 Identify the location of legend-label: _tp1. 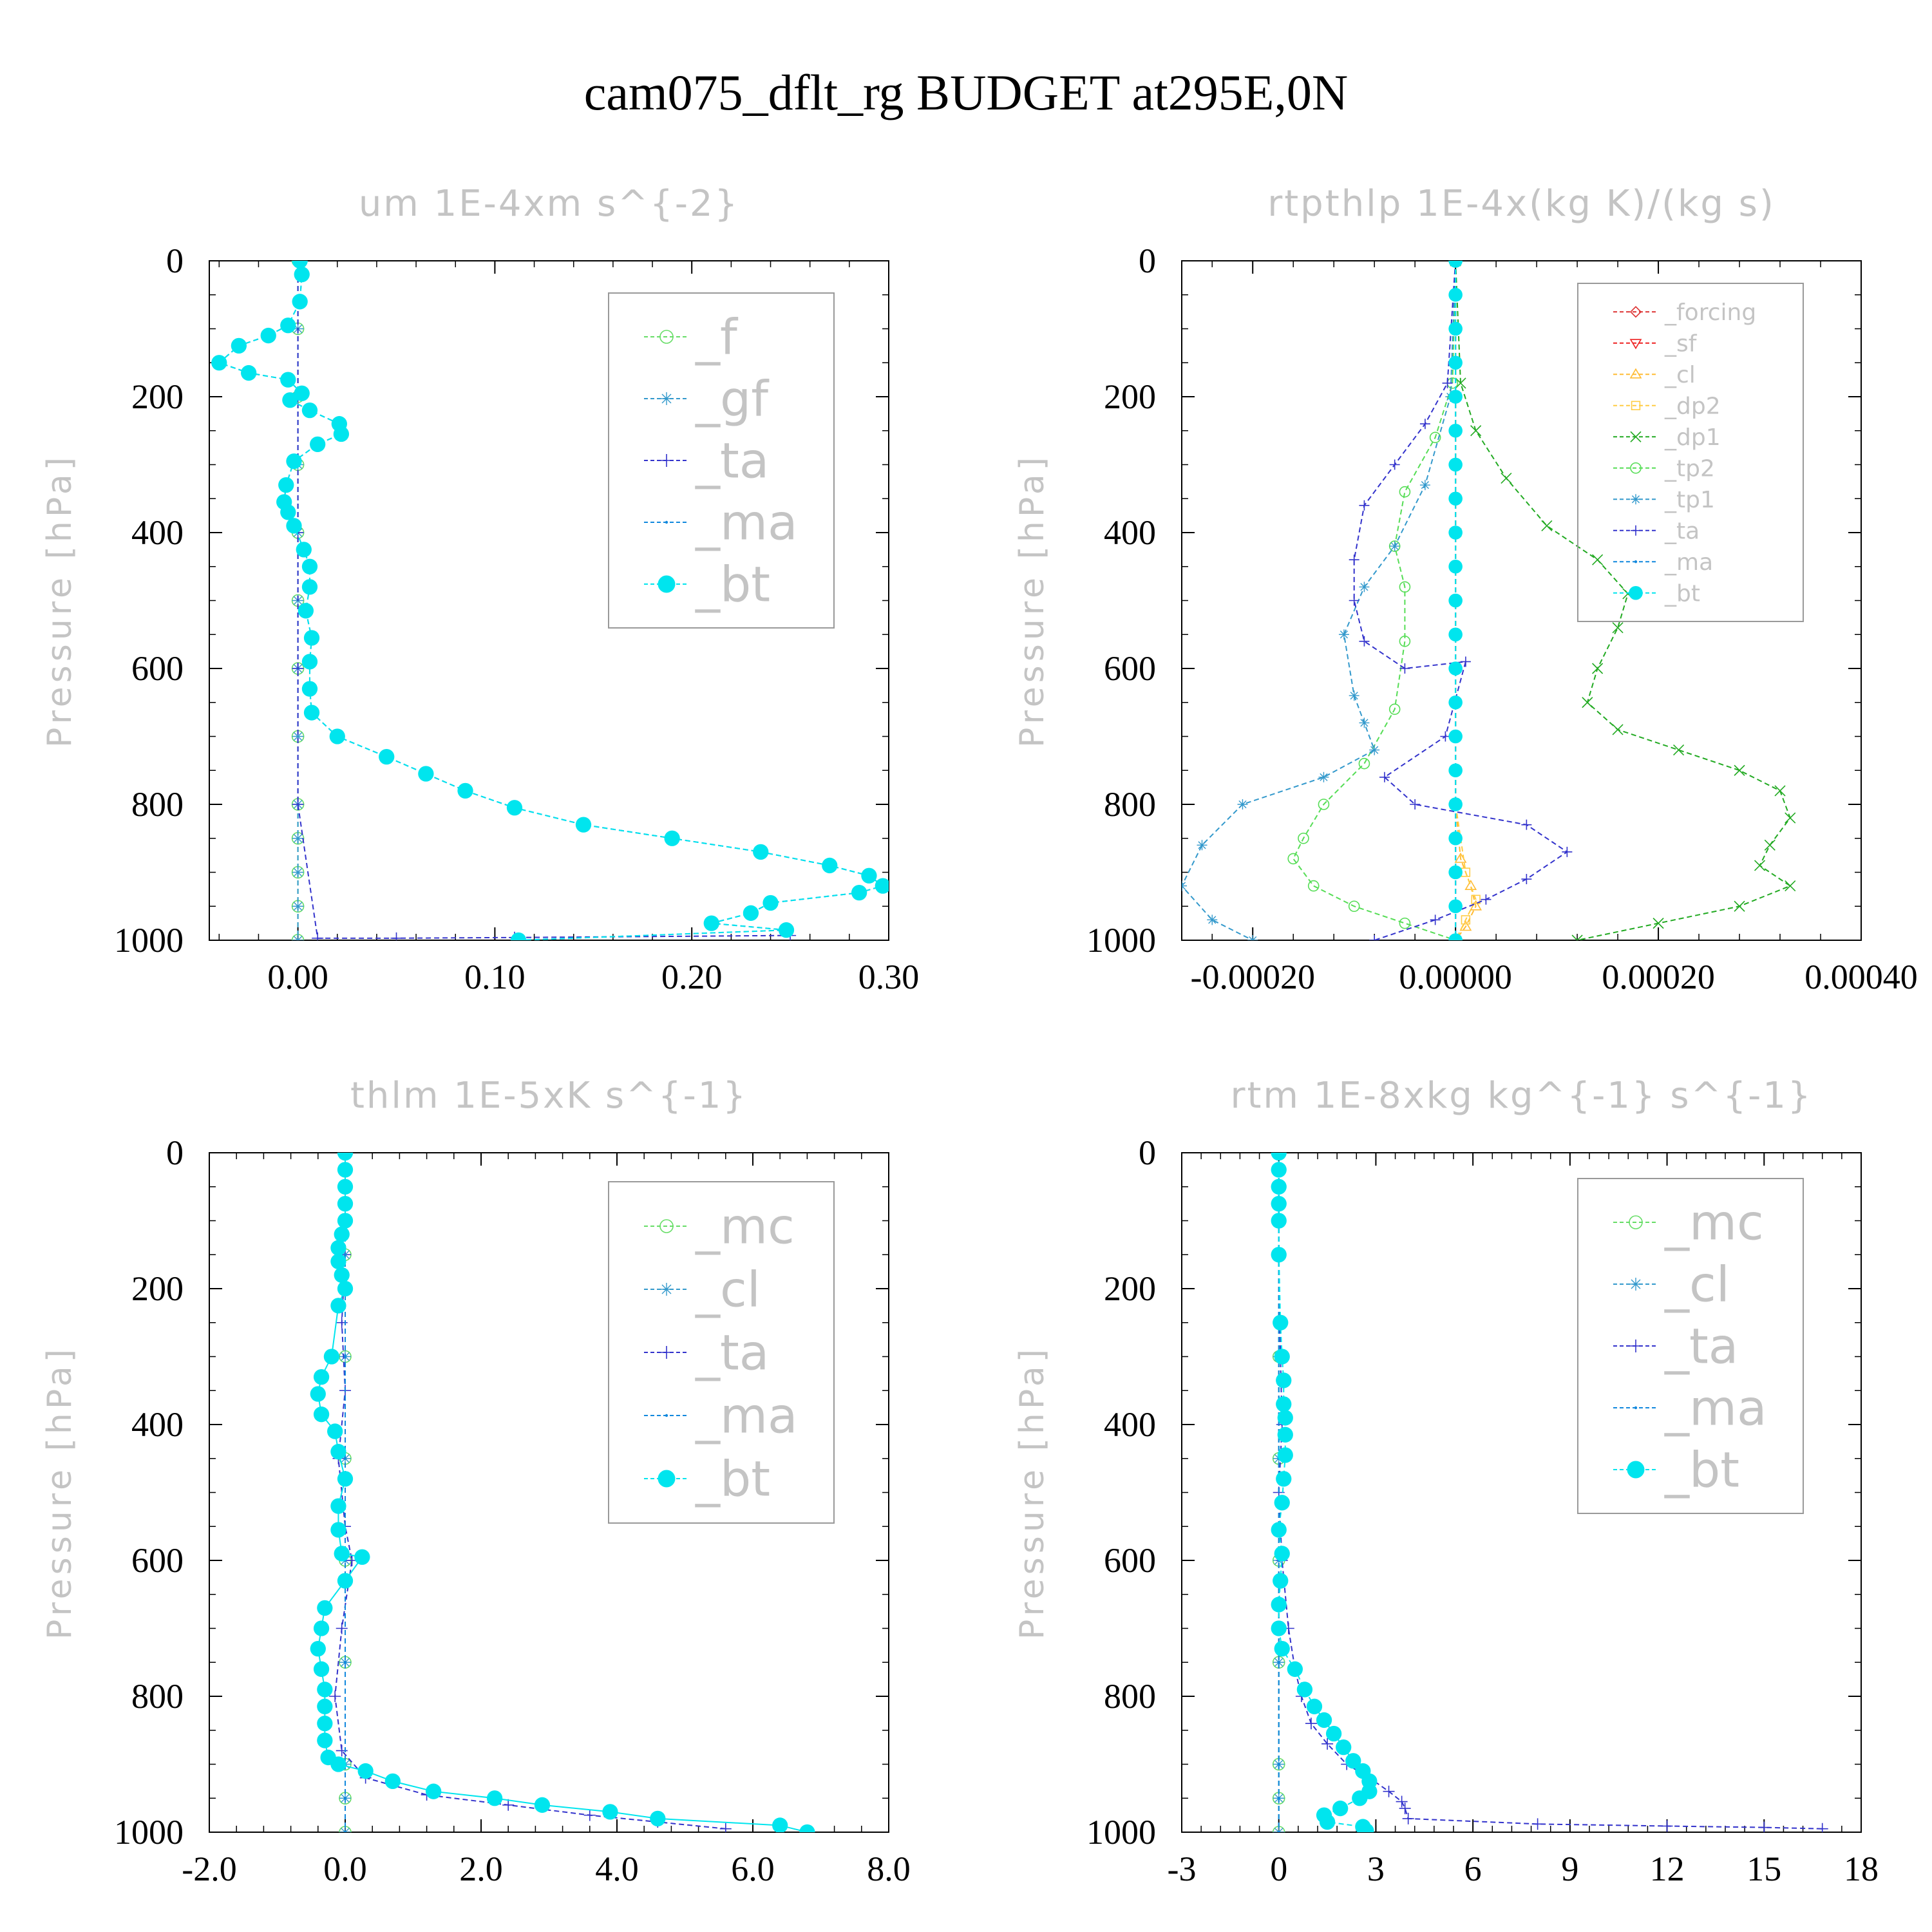
(1690, 500).